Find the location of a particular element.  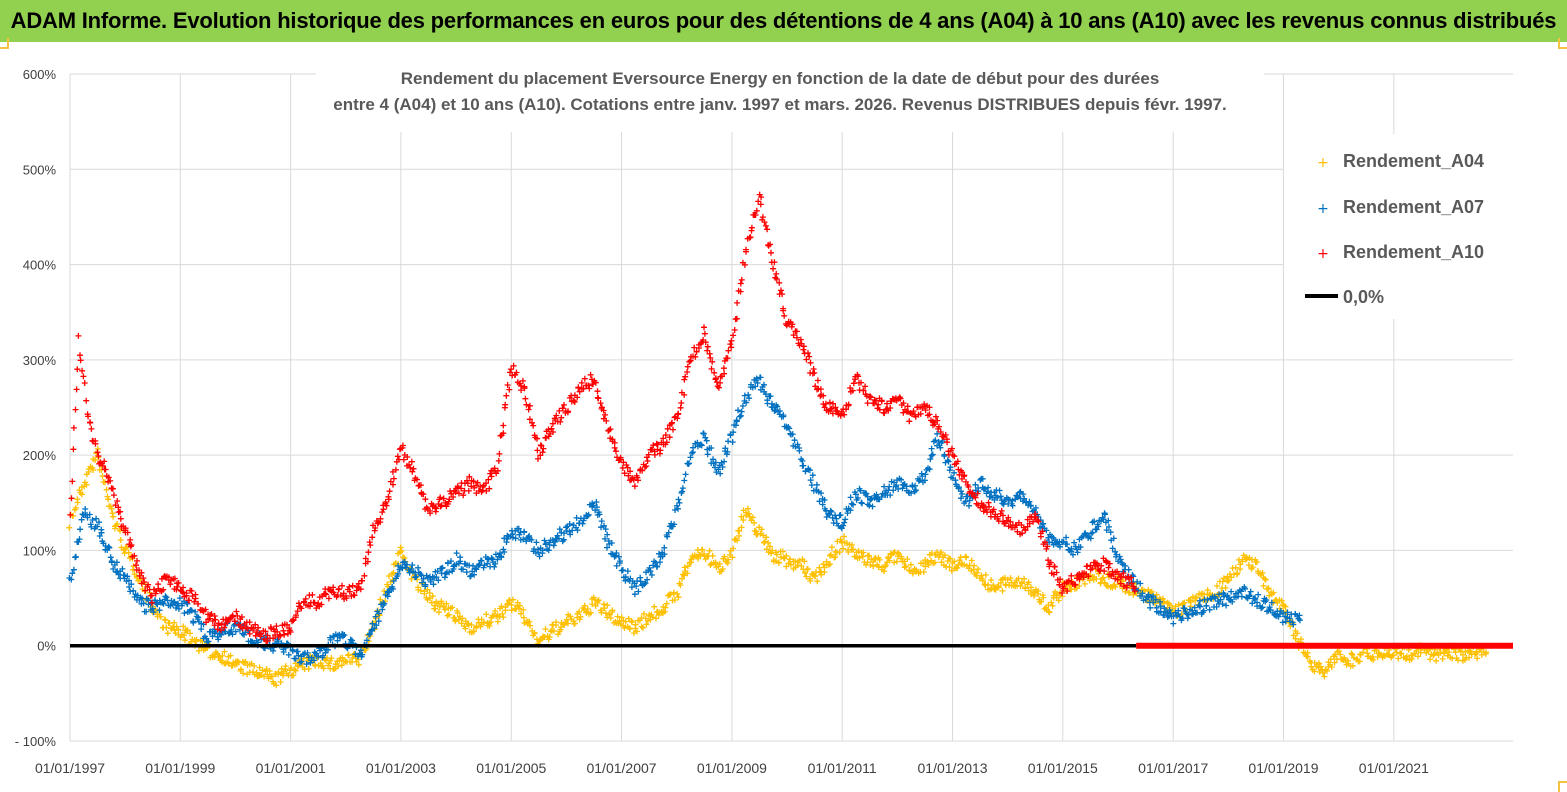

y-tick-label: 100% is located at coordinates (40, 550).